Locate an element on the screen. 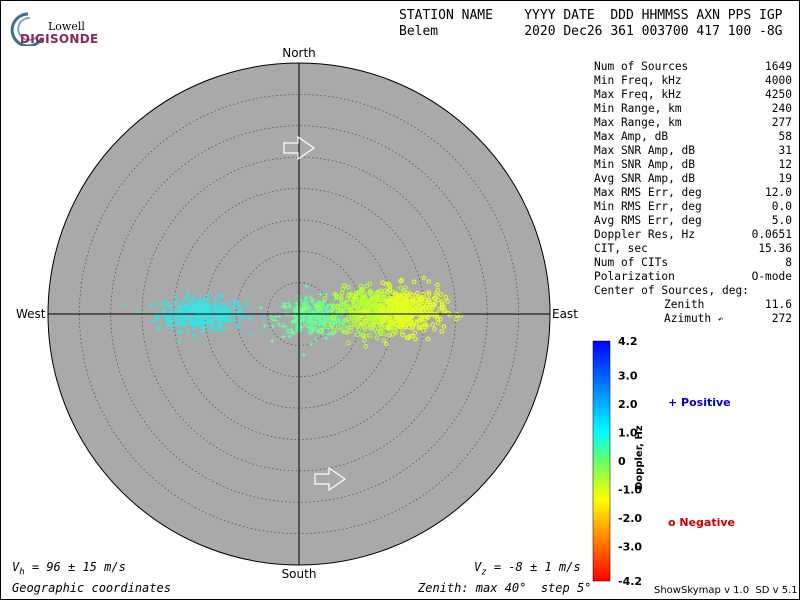 The height and width of the screenshot is (600, 800). stat-label: Doppler Res, Hz is located at coordinates (645, 234).